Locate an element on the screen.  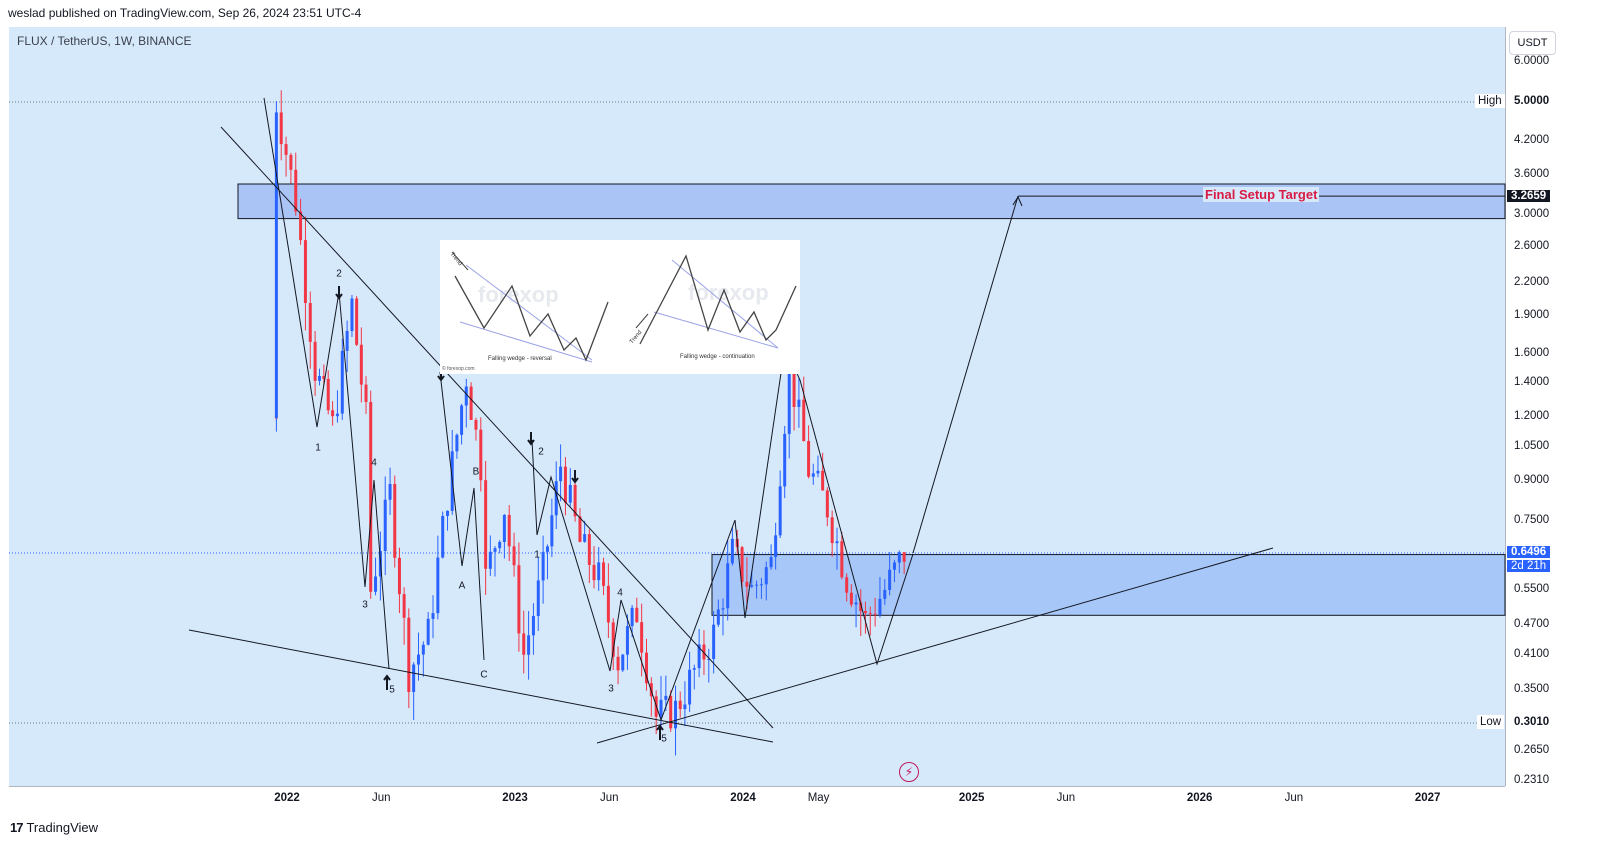
price-tick: 6.0000 is located at coordinates (1532, 60).